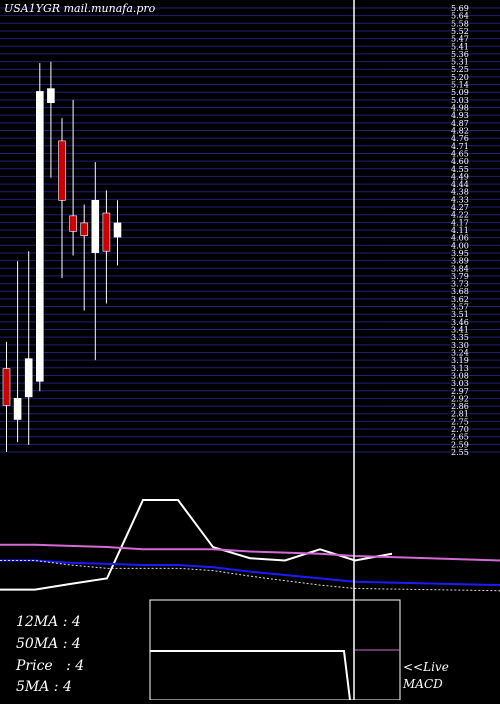 The image size is (500, 704). I want to click on y-tick-label: 2.59, so click(460, 444).